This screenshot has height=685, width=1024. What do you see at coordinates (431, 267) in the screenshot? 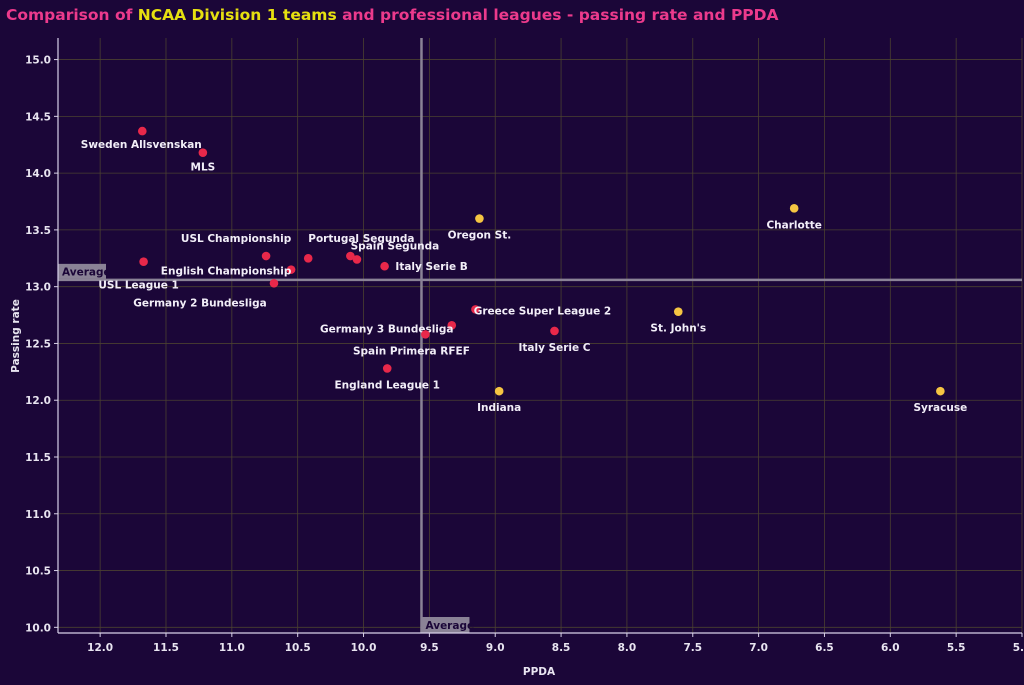
I see `point-label: Italy Serie B` at bounding box center [431, 267].